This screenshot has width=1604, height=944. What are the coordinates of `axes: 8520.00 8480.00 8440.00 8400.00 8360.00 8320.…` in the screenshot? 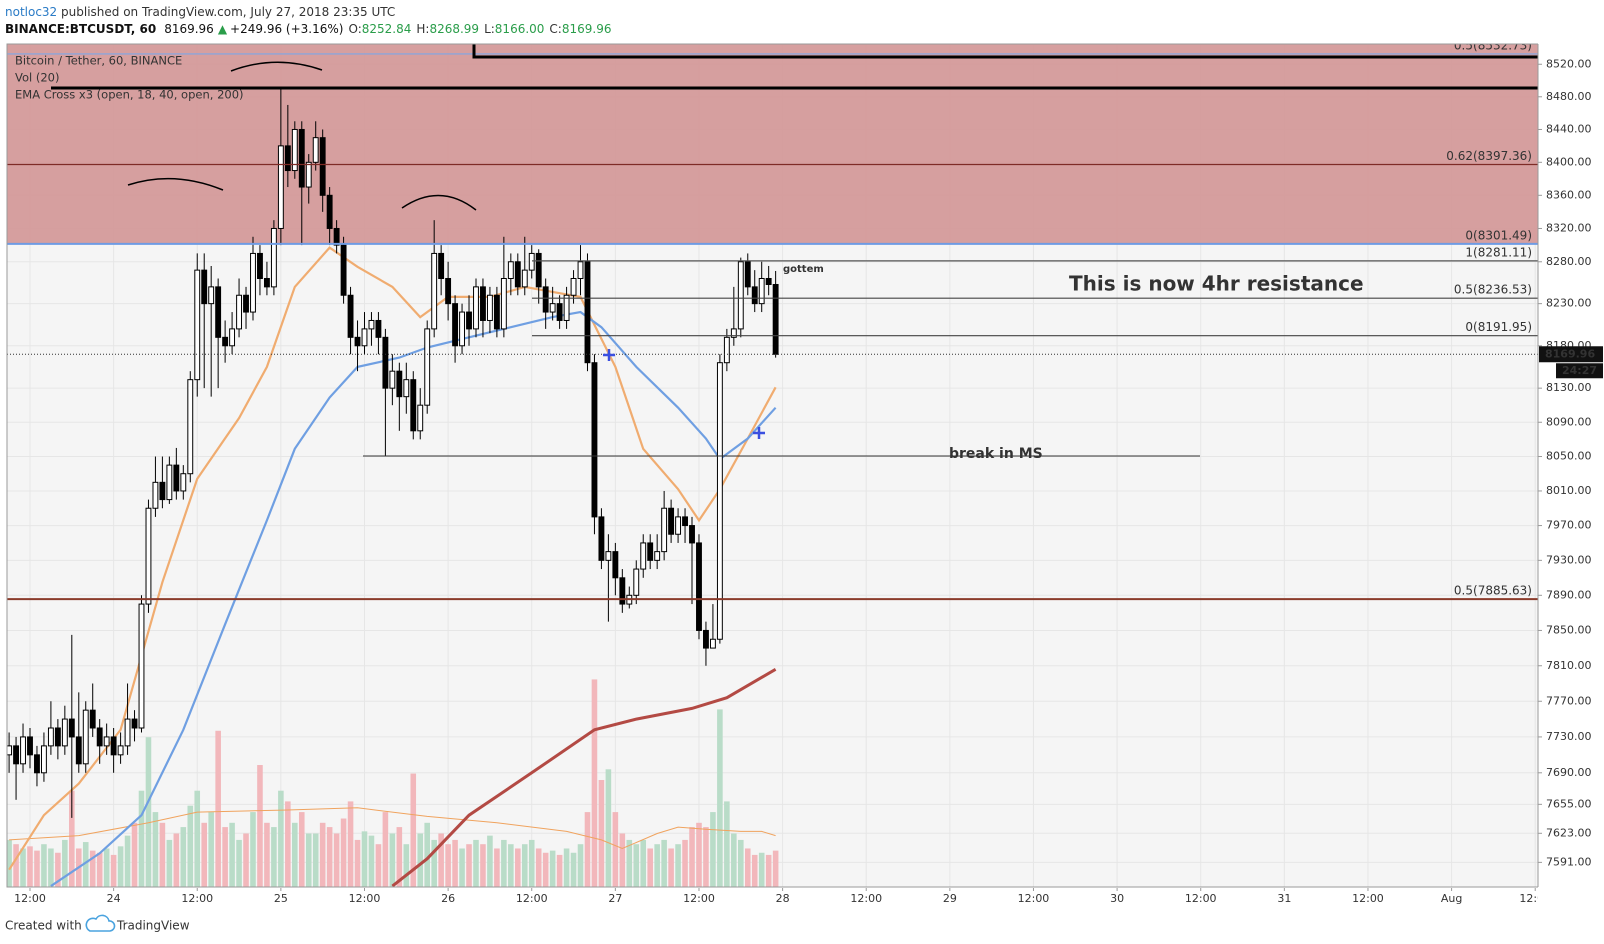 It's located at (1570, 444).